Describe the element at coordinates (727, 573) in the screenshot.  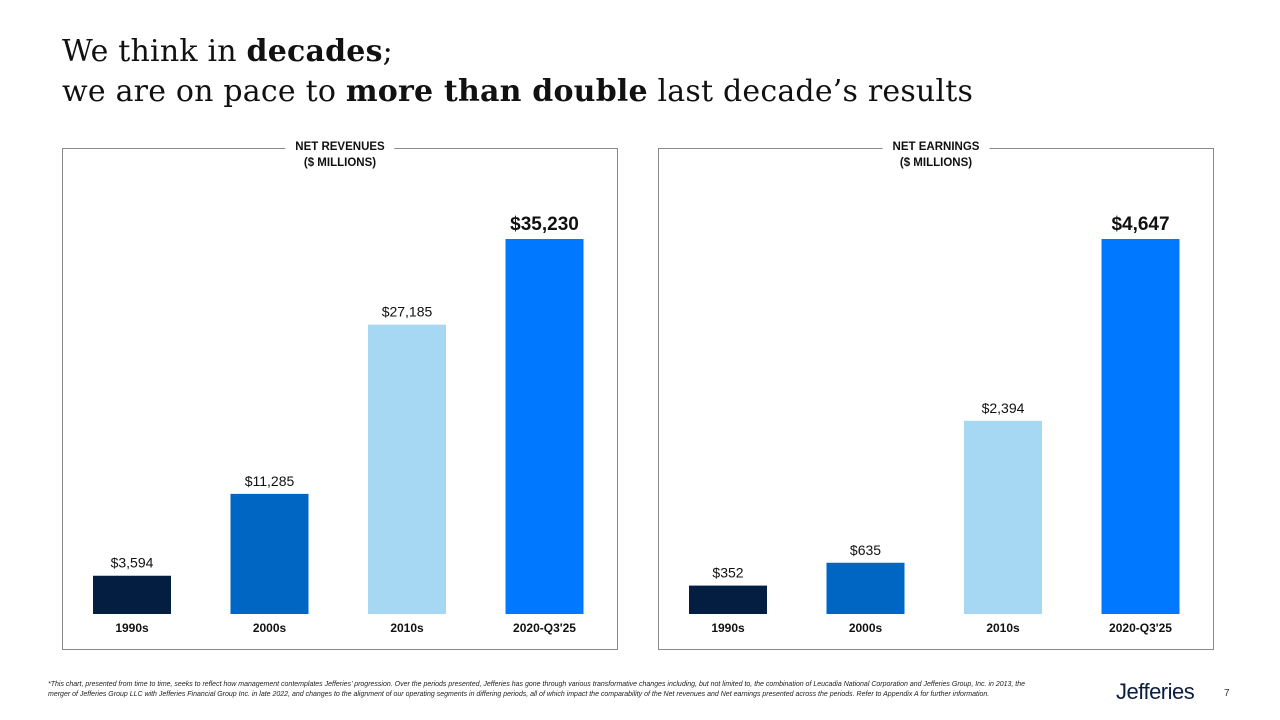
I see `data-label: $352` at that location.